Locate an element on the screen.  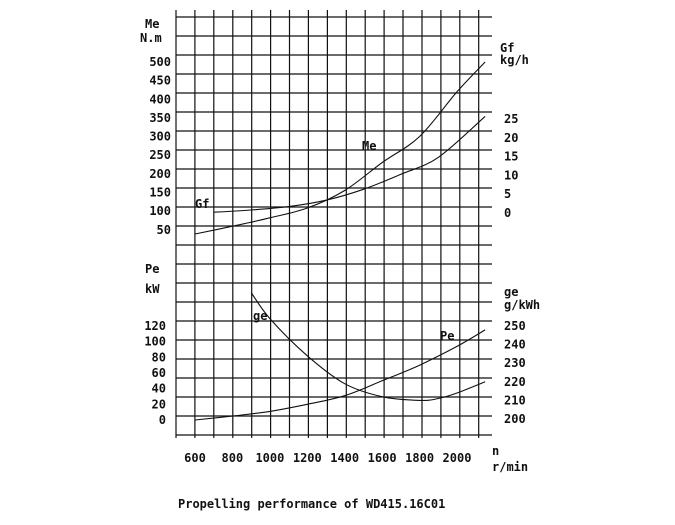
series-me-line is located at coordinates (340, 148).